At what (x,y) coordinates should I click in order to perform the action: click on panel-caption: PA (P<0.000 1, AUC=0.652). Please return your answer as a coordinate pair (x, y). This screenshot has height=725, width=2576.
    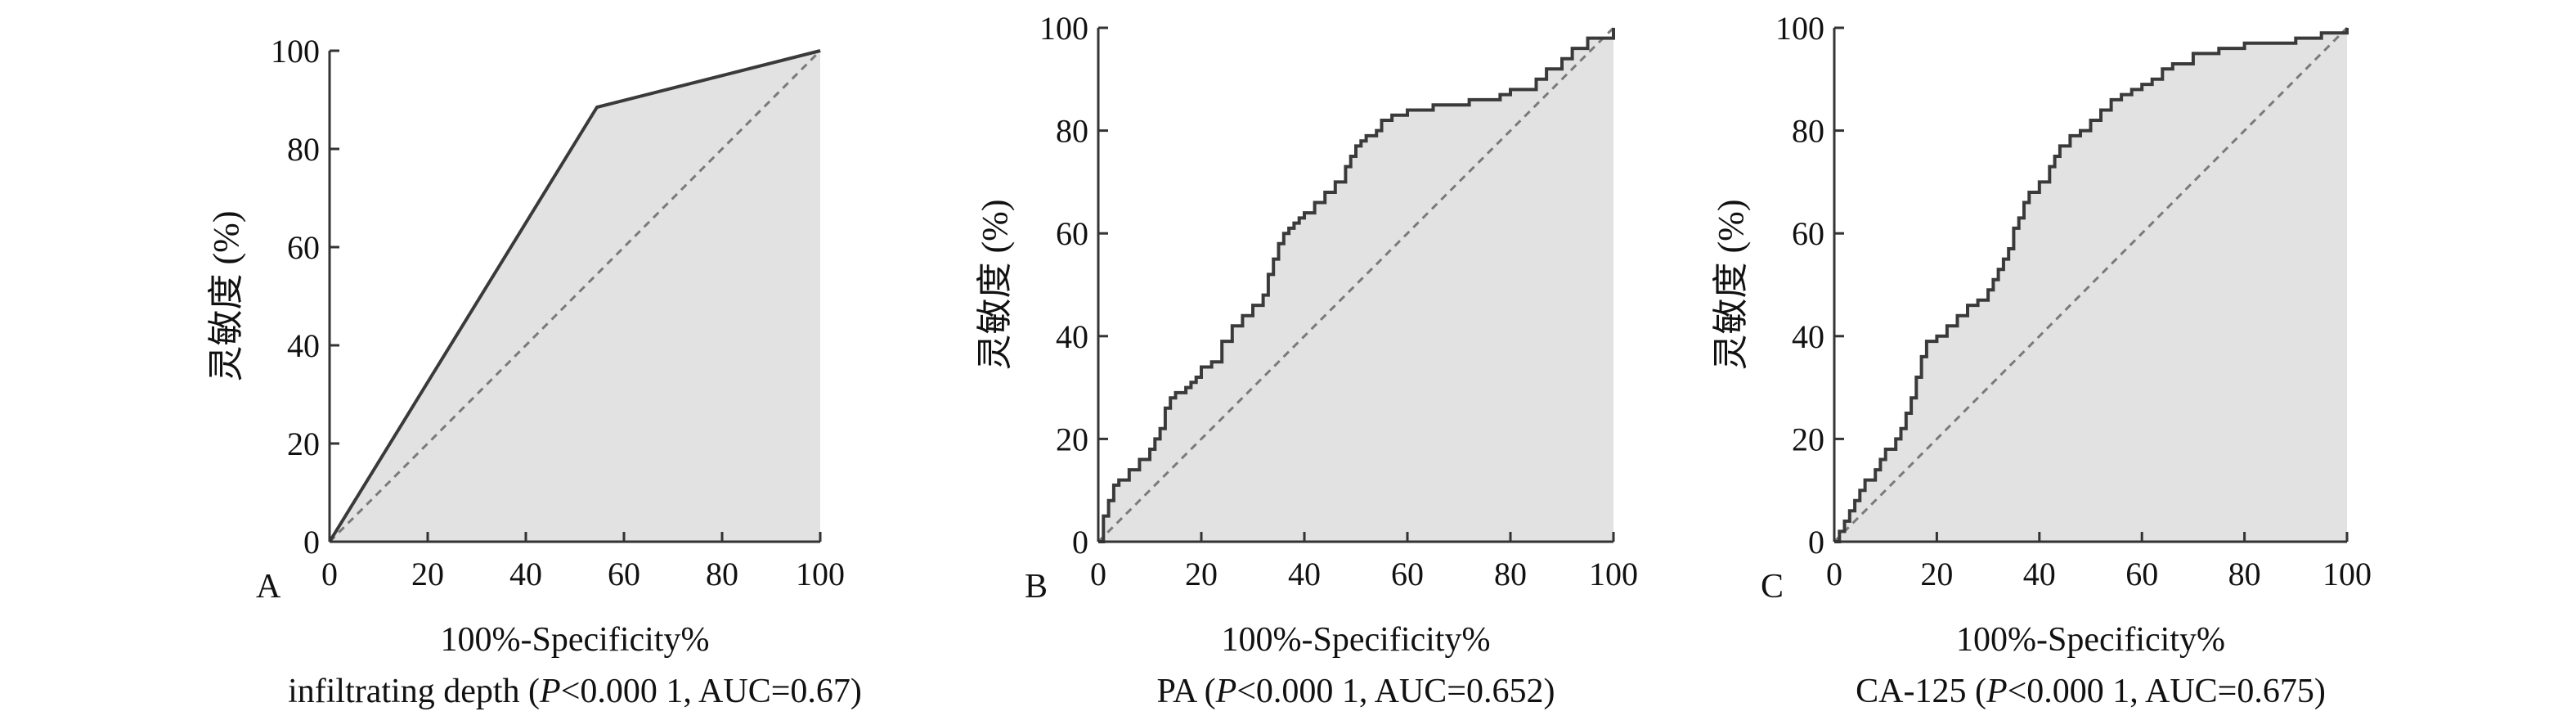
    Looking at the image, I should click on (1356, 692).